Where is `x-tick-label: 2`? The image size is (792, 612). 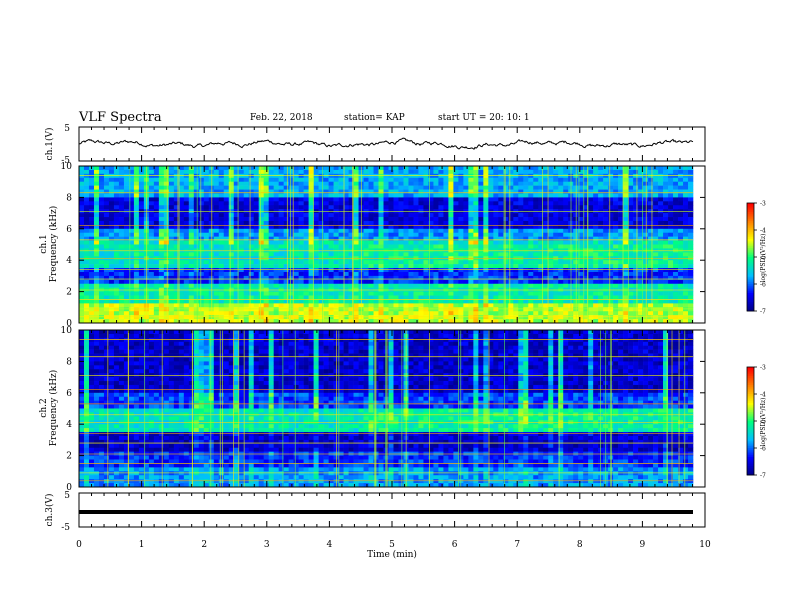
x-tick-label: 2 is located at coordinates (204, 545).